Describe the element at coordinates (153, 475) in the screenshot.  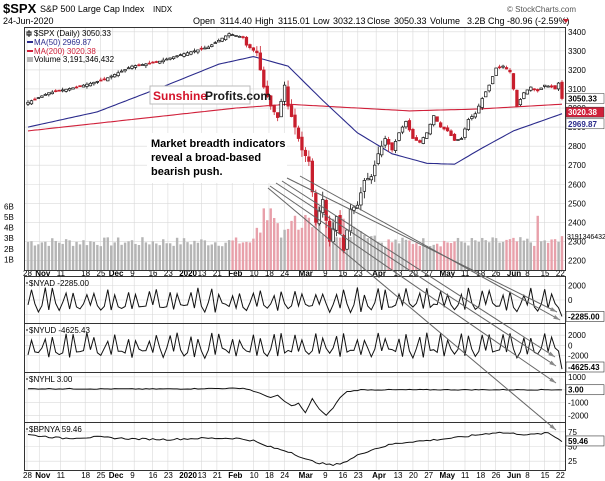
I see `x-tick-label: 16` at that location.